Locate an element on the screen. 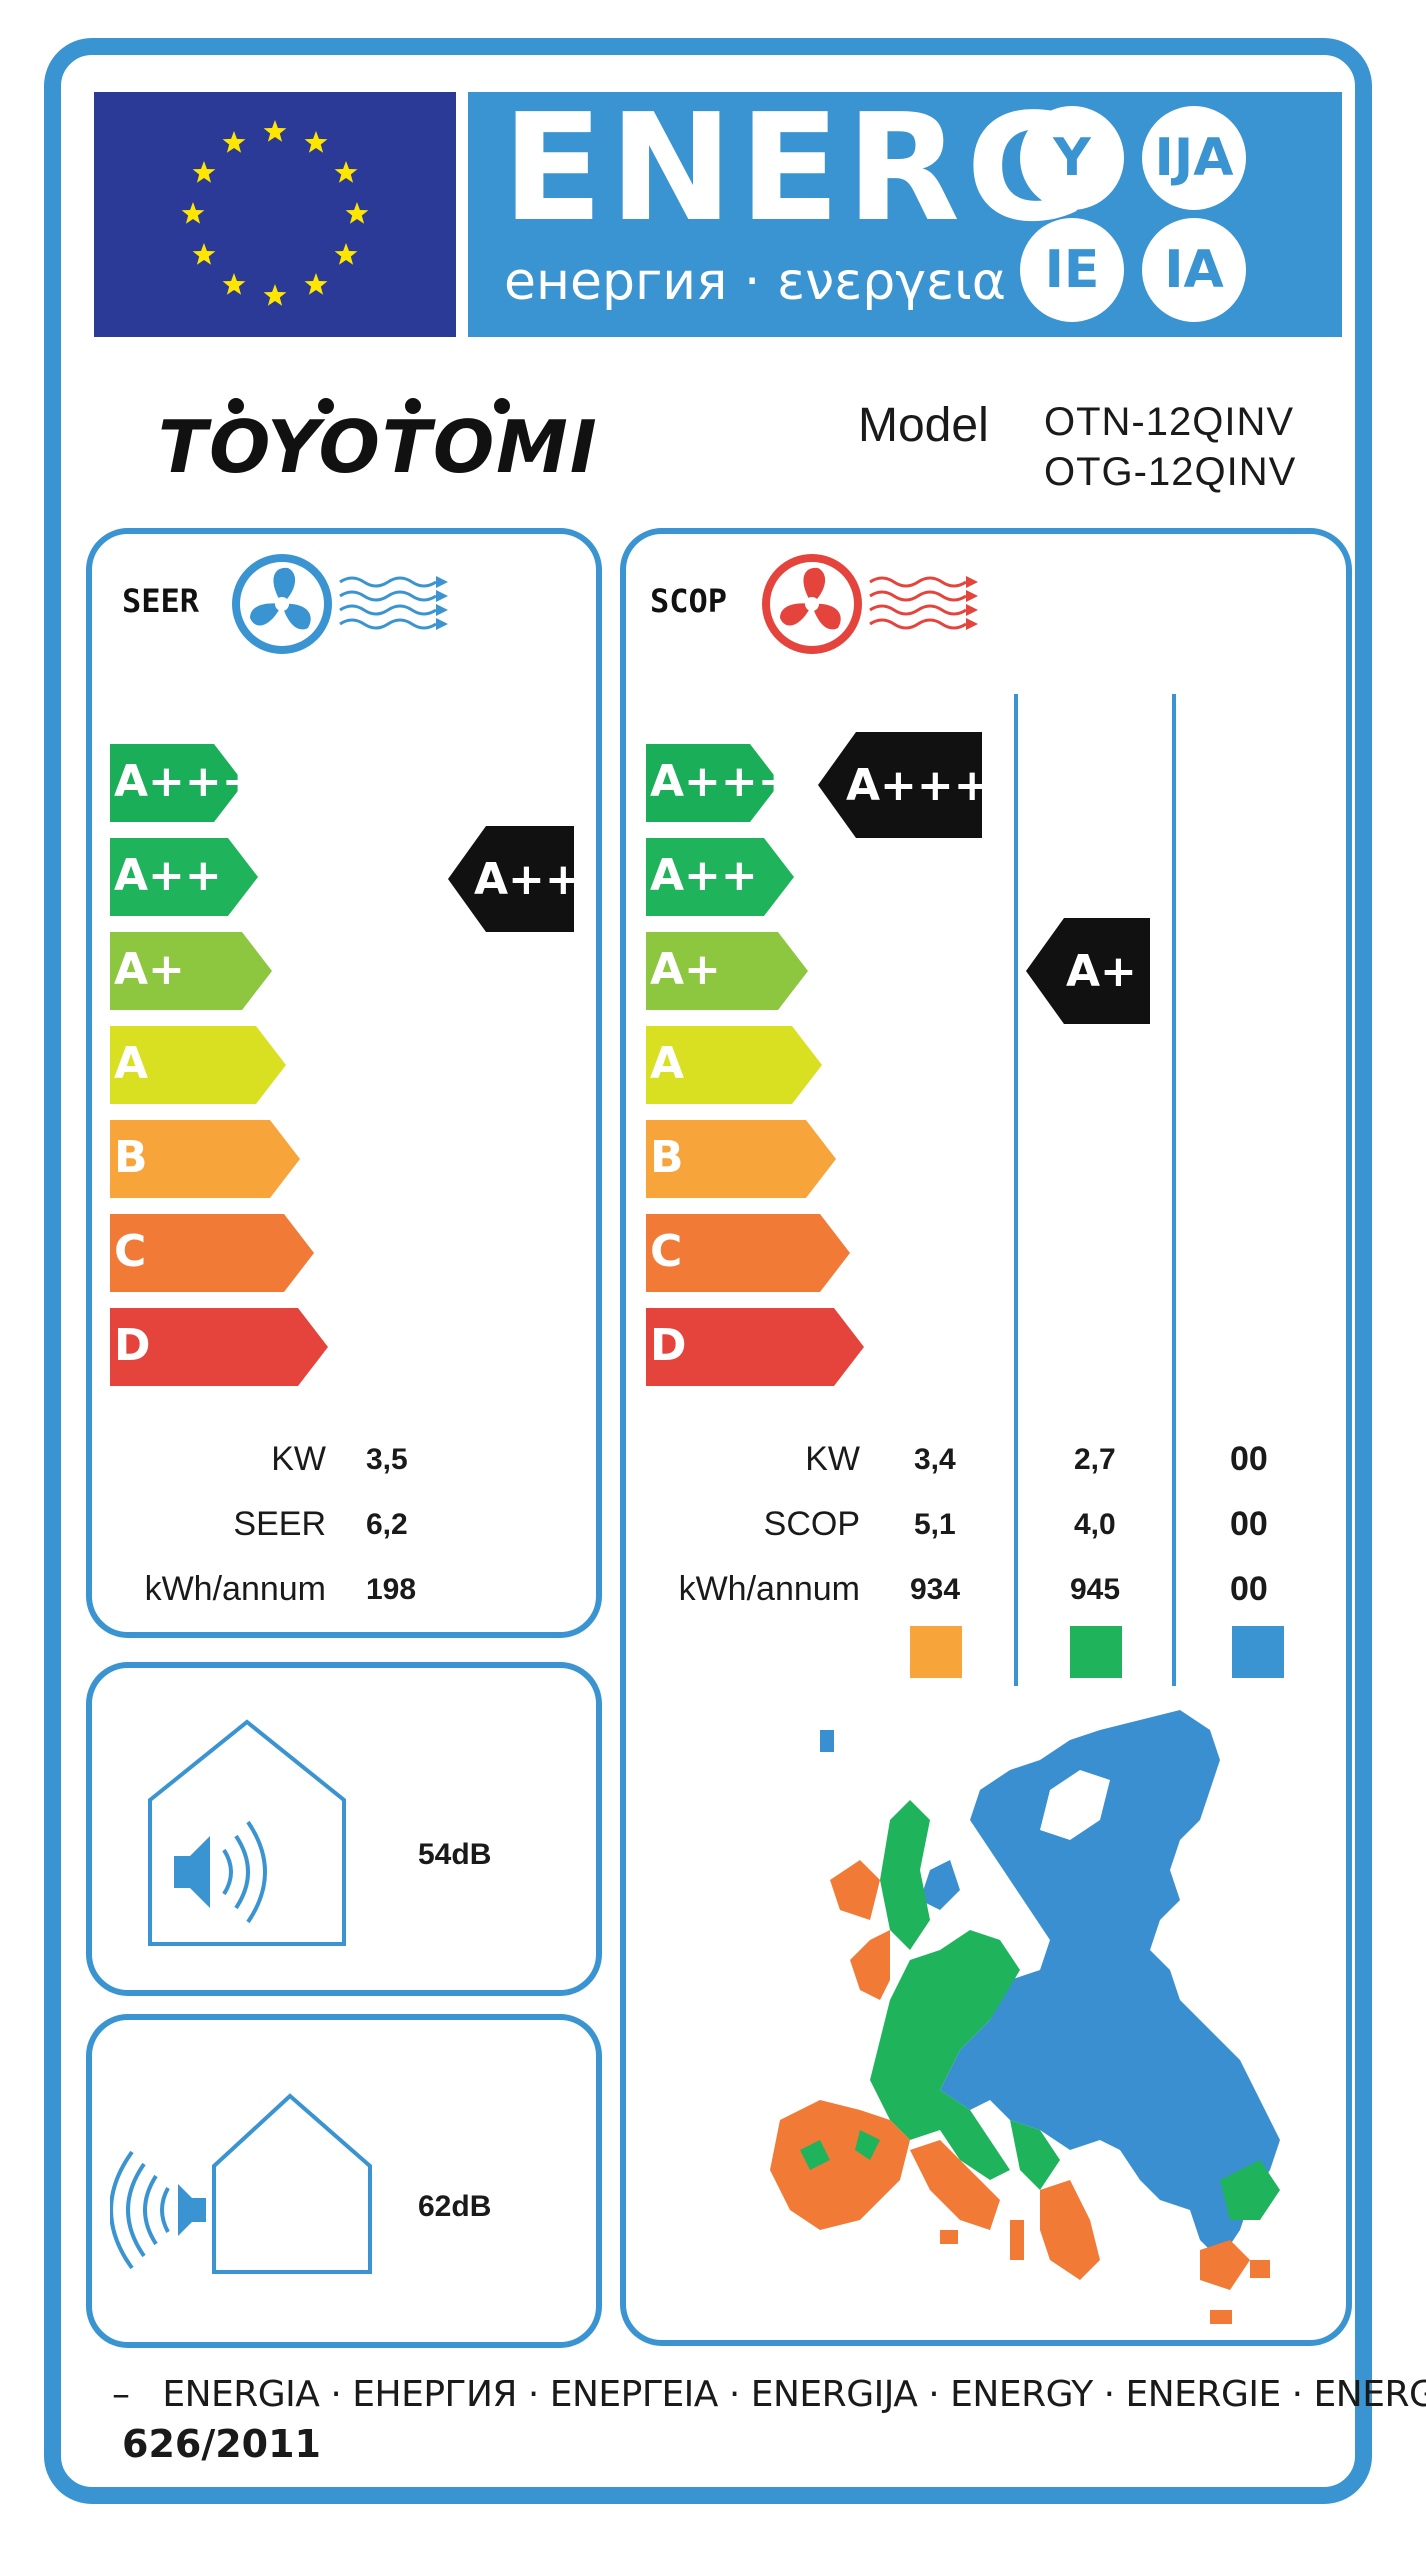 This screenshot has height=2560, width=1426. heating-average-class-label: A+ is located at coordinates (1101, 971).